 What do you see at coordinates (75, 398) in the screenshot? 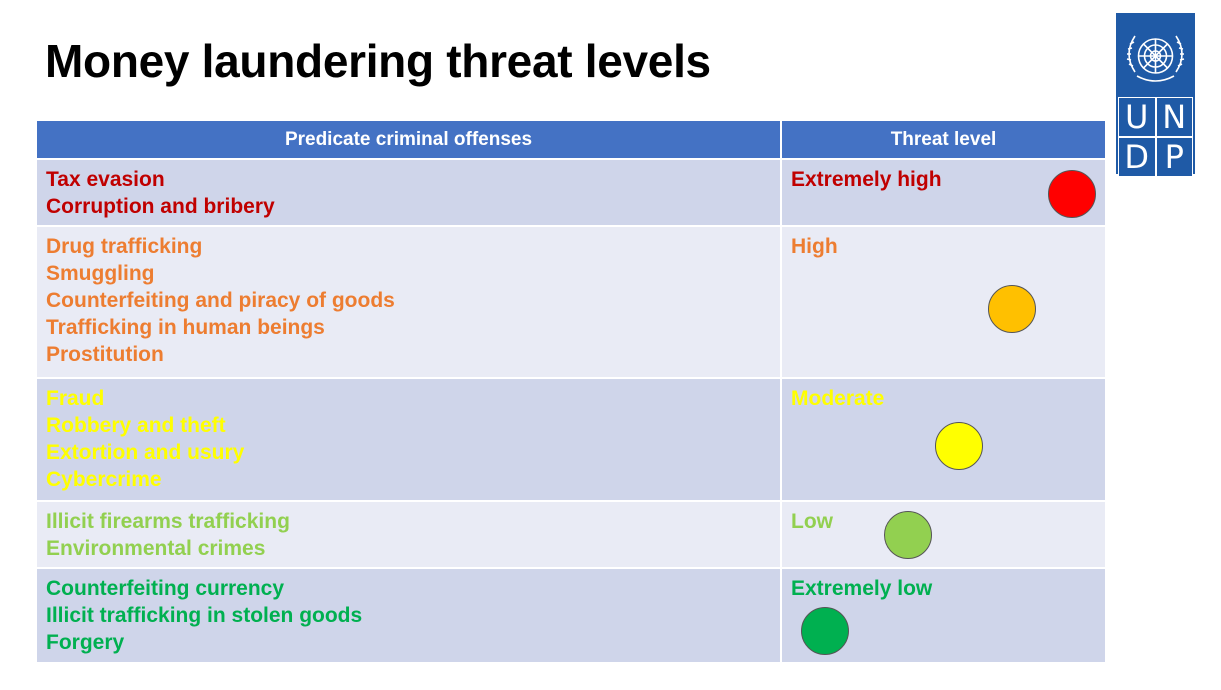
I see `offense-item: Fraud` at bounding box center [75, 398].